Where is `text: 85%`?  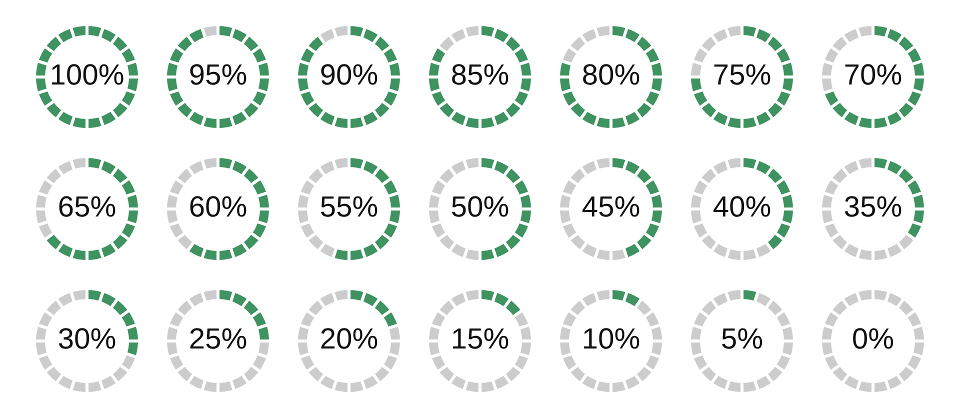
text: 85% is located at coordinates (480, 74).